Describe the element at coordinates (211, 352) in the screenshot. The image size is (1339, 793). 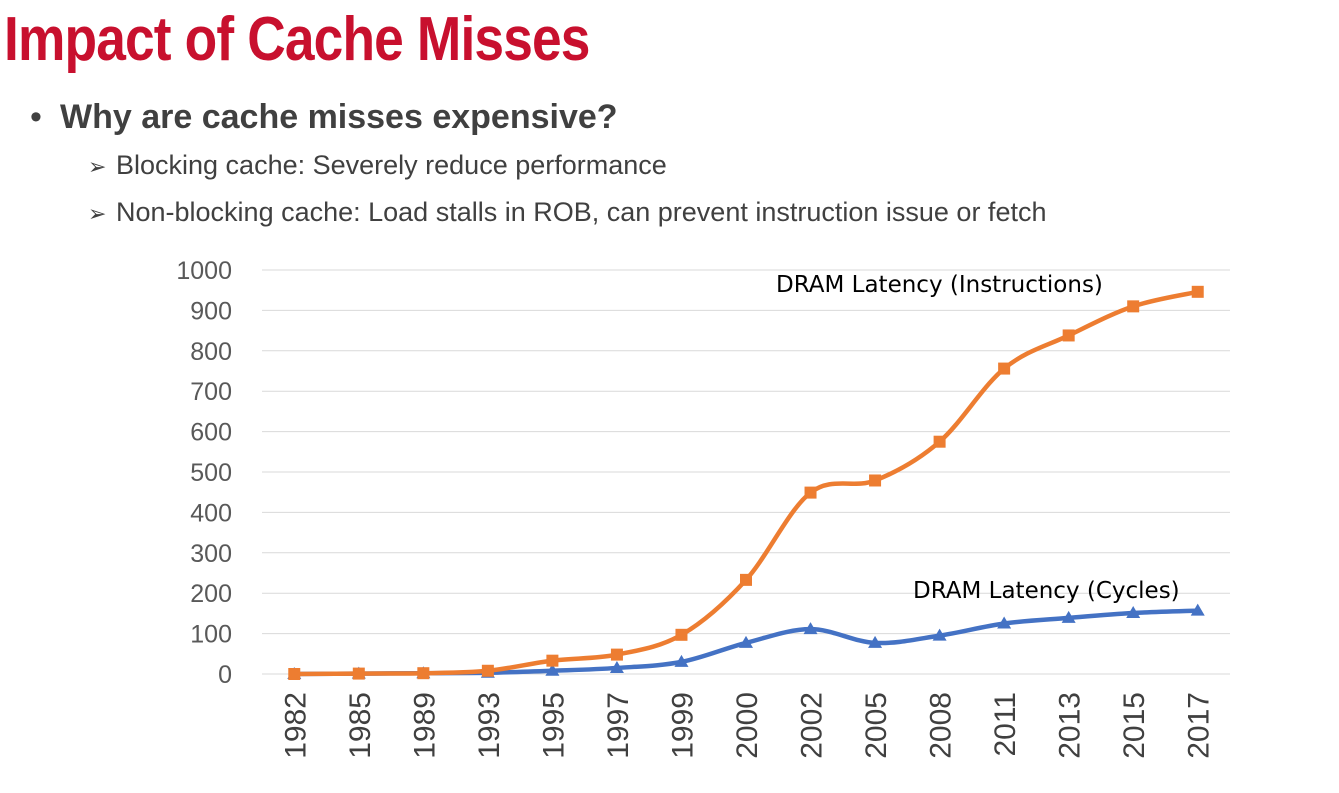
I see `y-tick-label: 800` at that location.